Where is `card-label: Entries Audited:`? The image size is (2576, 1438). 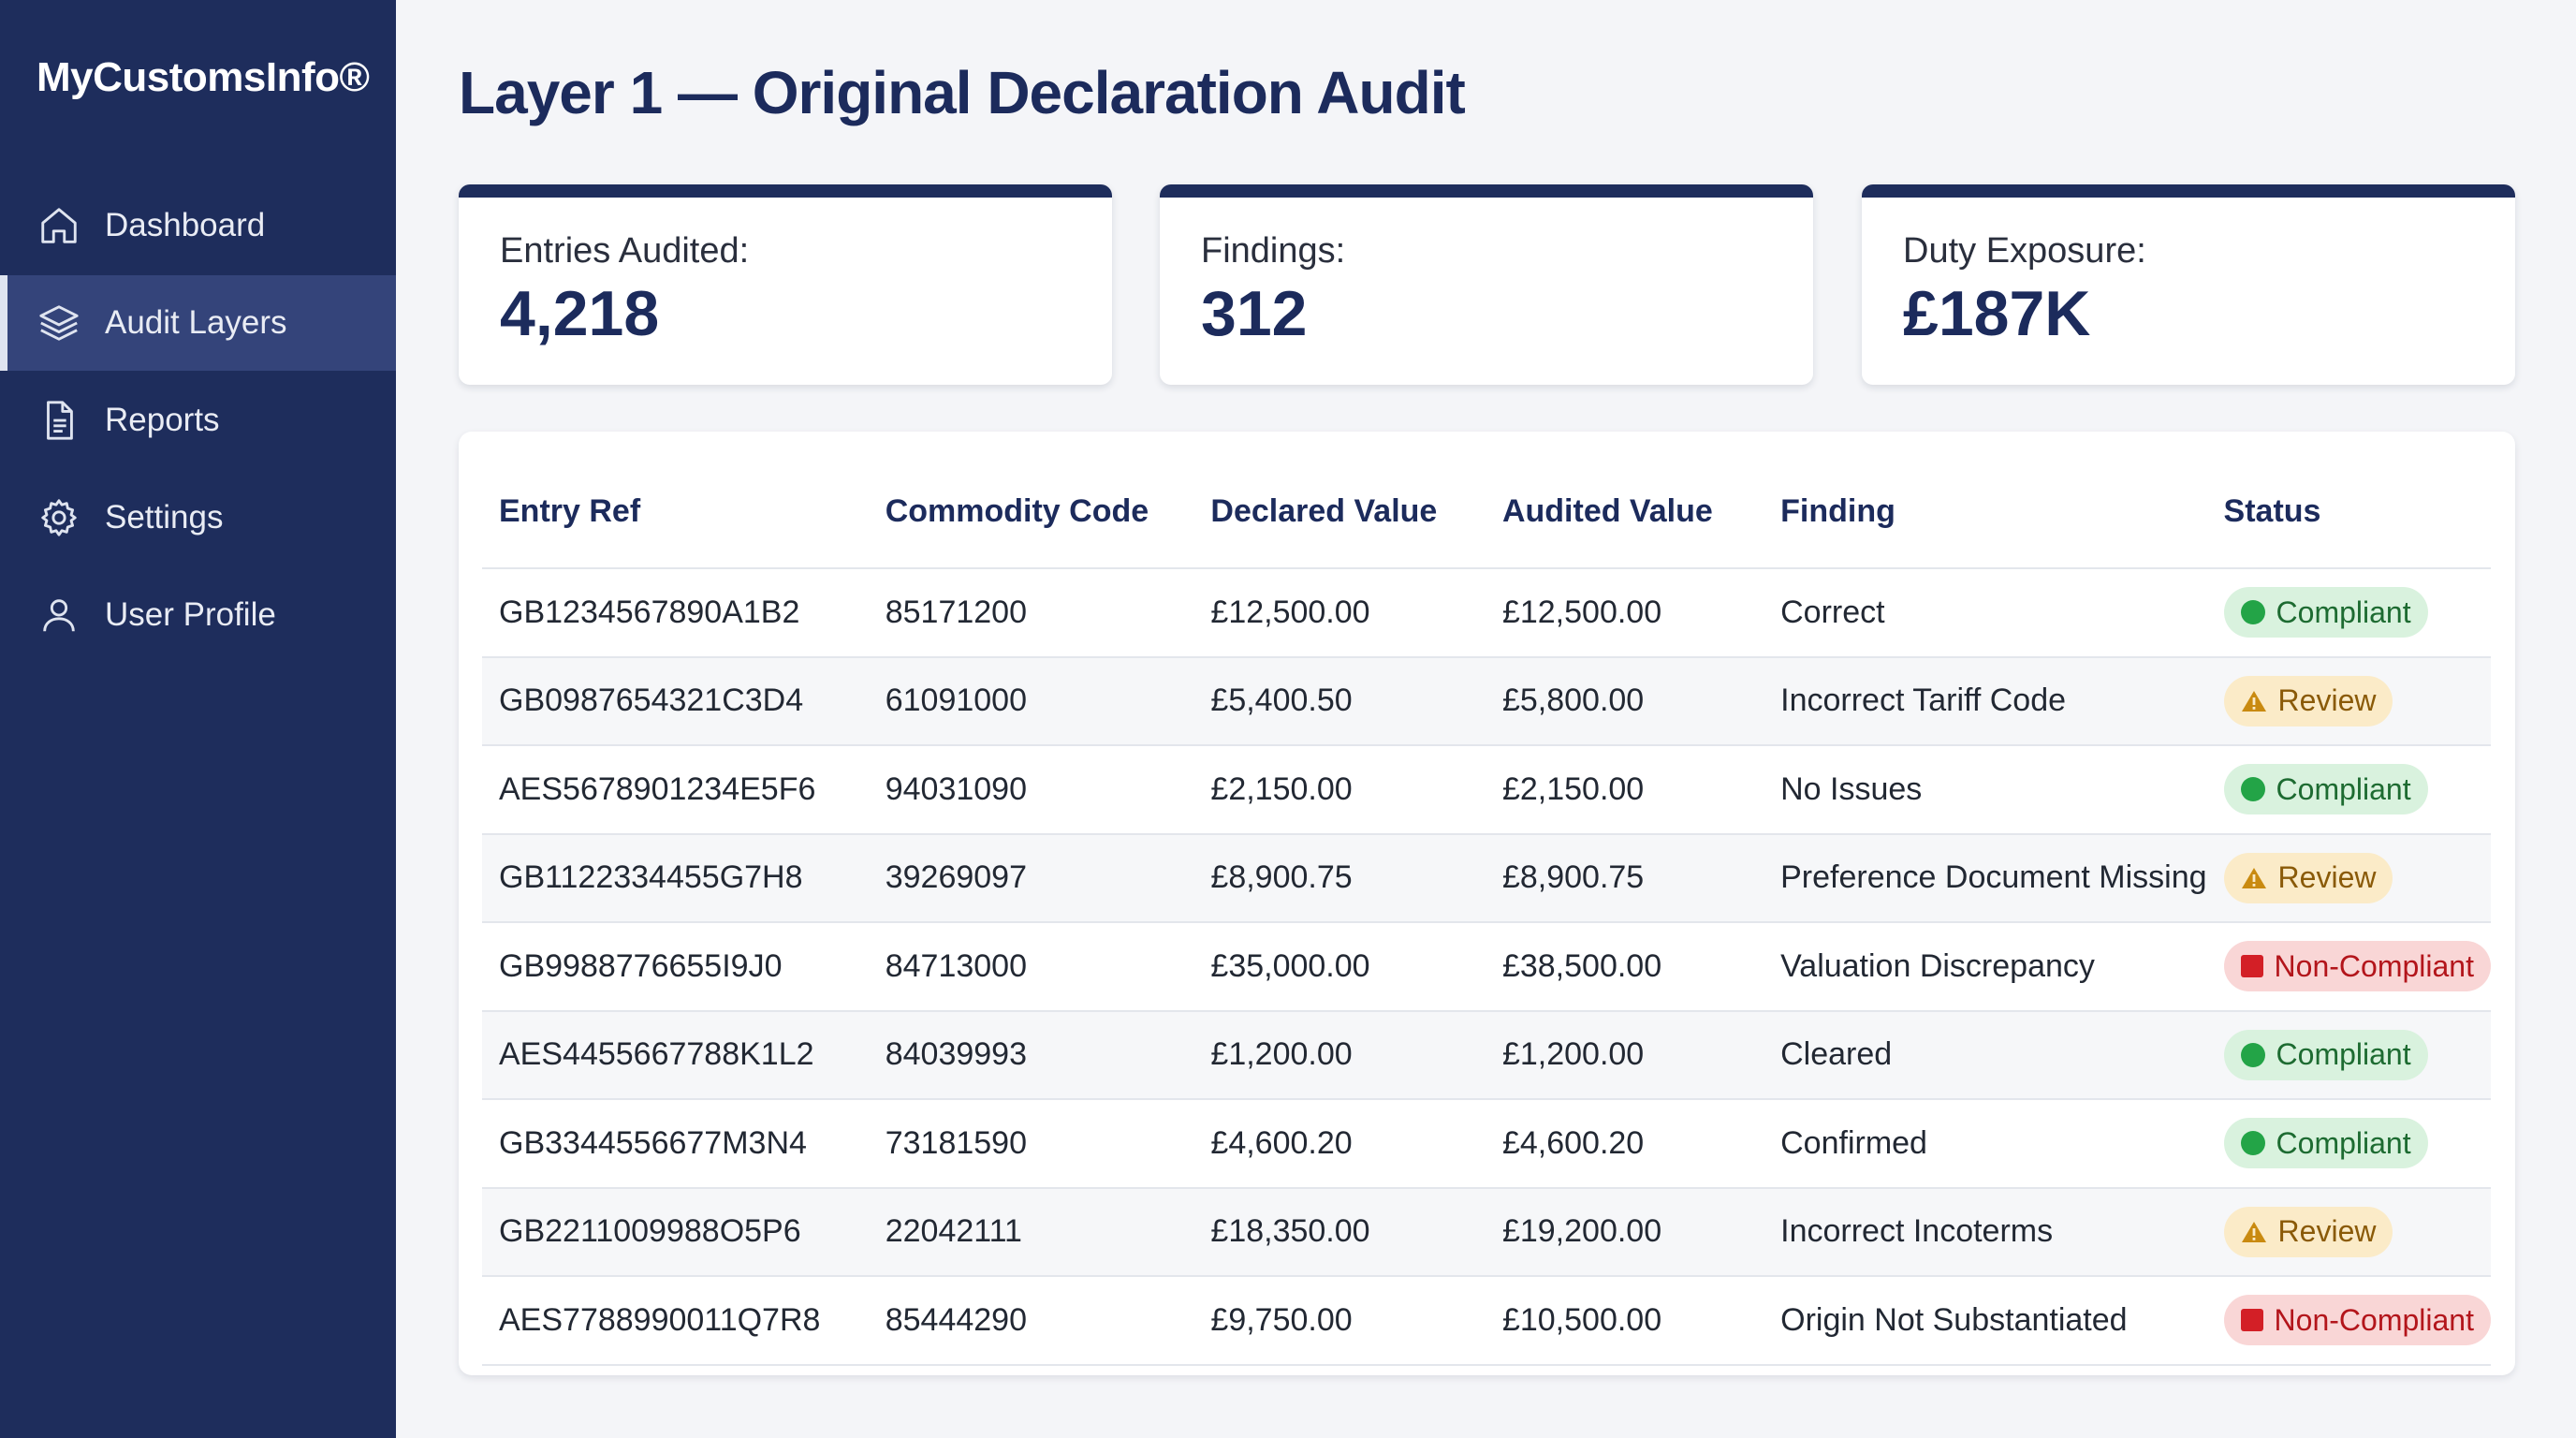
card-label: Entries Audited: is located at coordinates (625, 251).